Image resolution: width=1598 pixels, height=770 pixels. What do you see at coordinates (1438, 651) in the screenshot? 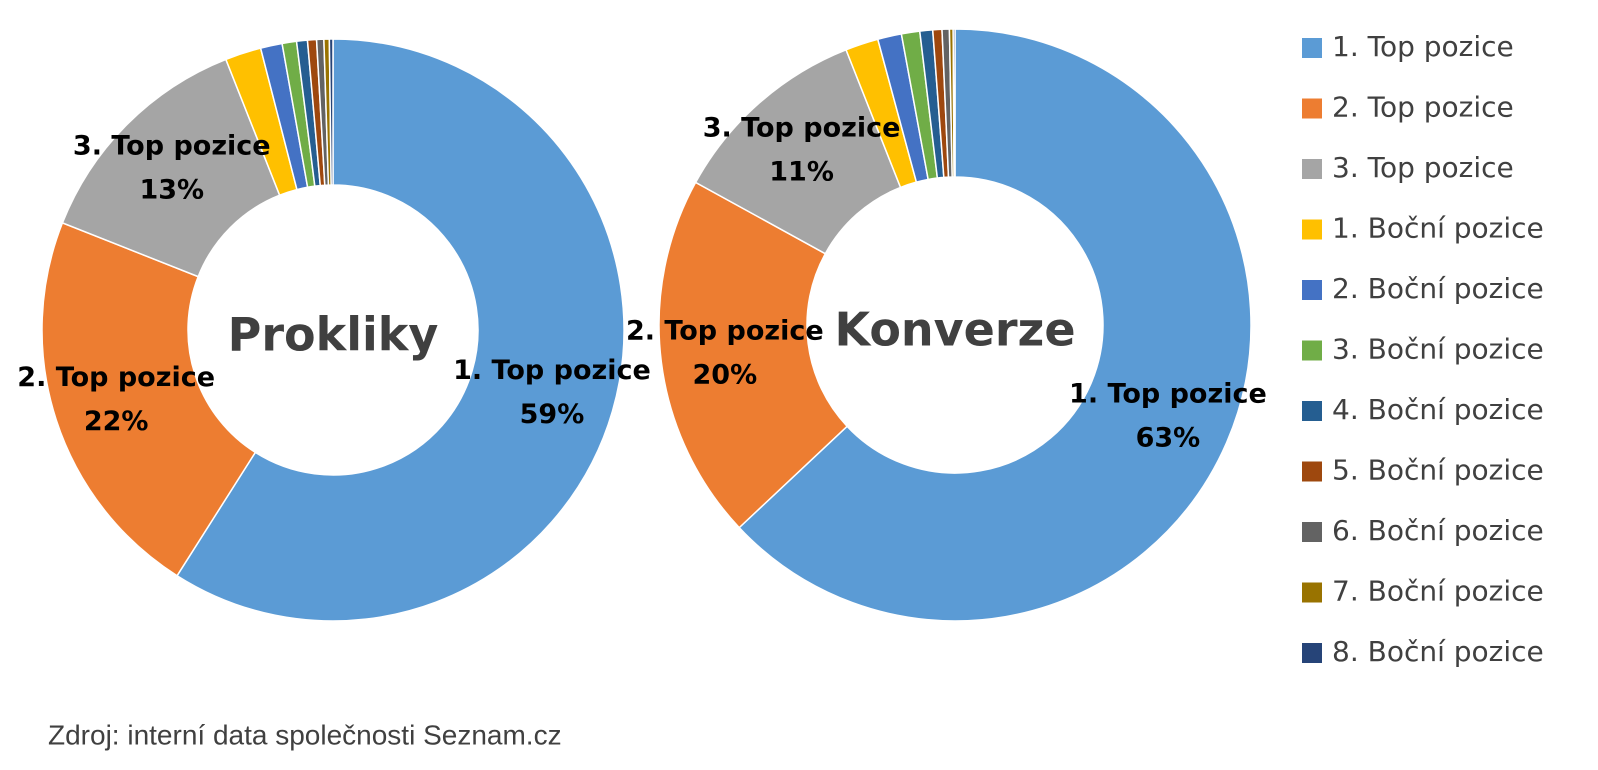
I see `legend-label: 8. Boční pozice` at bounding box center [1438, 651].